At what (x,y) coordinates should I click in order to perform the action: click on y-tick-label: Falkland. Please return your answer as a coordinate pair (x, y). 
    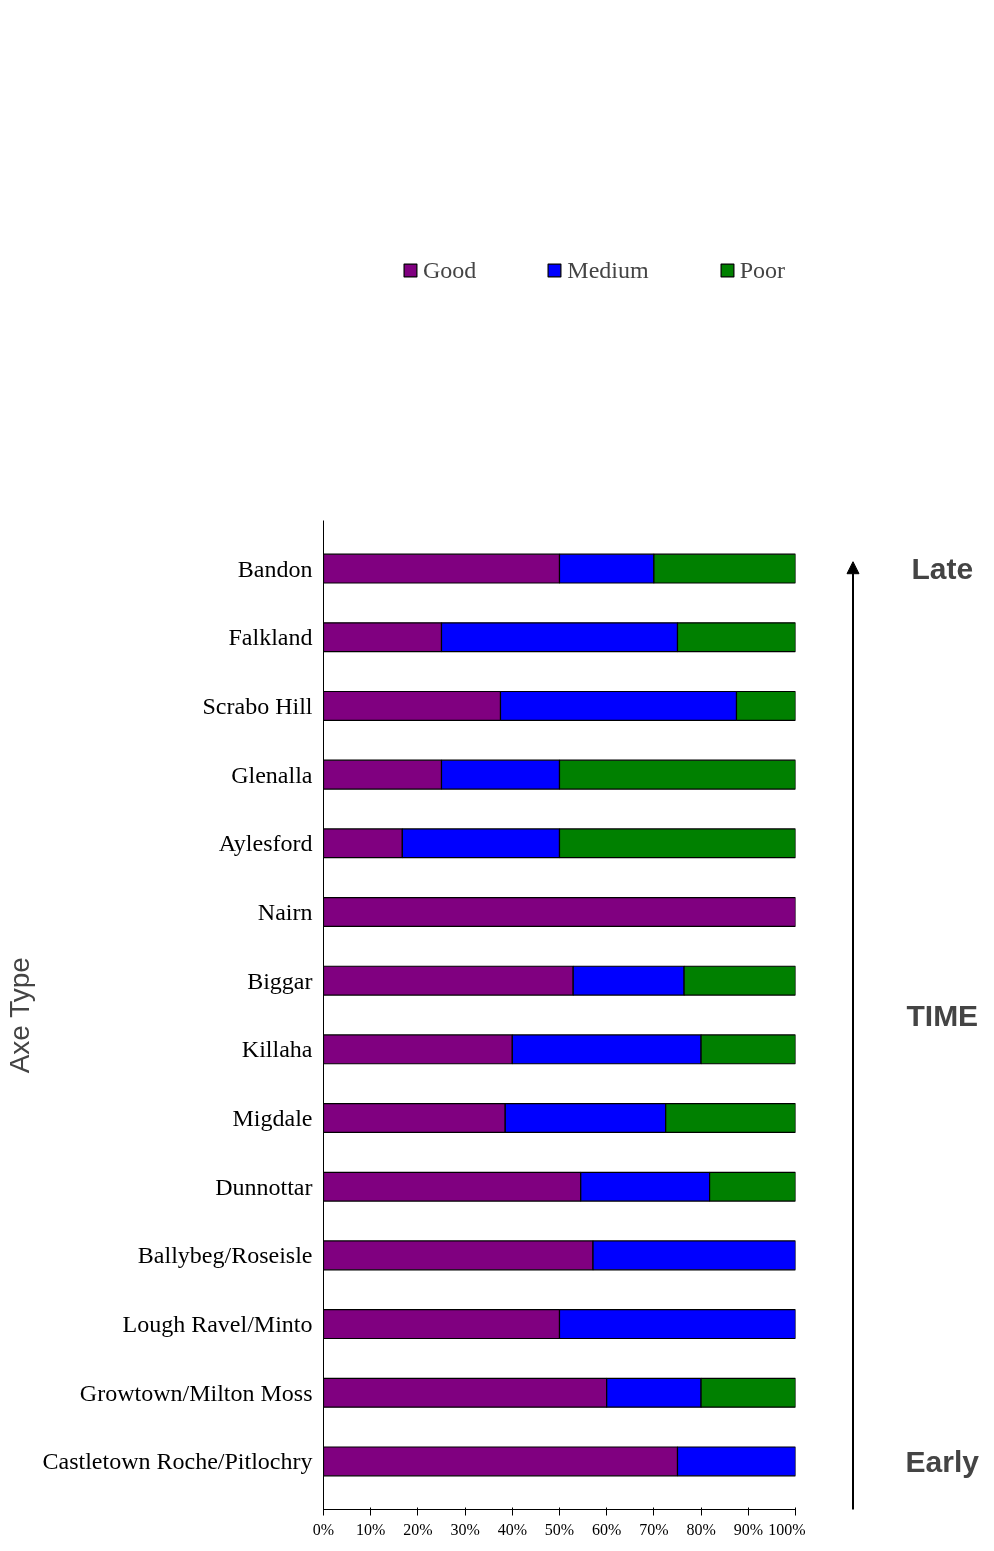
    Looking at the image, I should click on (270, 637).